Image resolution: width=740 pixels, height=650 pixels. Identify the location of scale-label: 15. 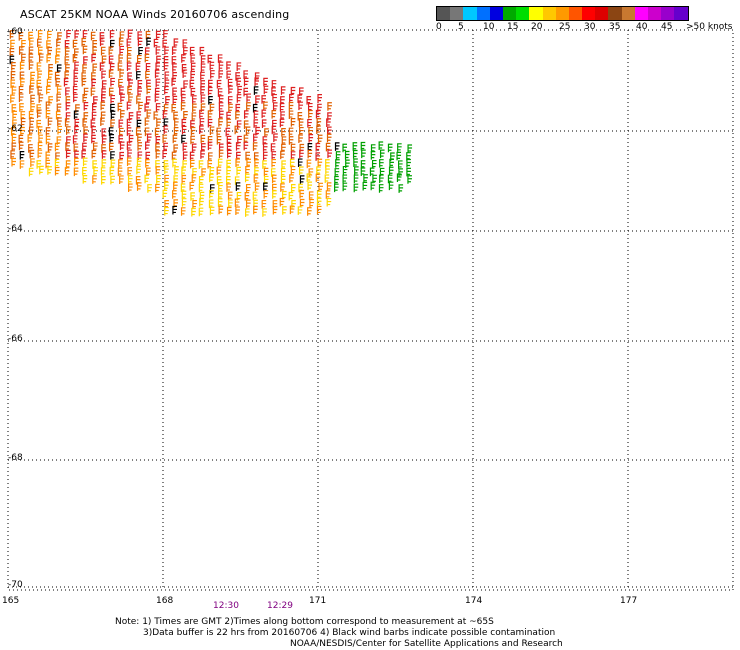
(513, 27).